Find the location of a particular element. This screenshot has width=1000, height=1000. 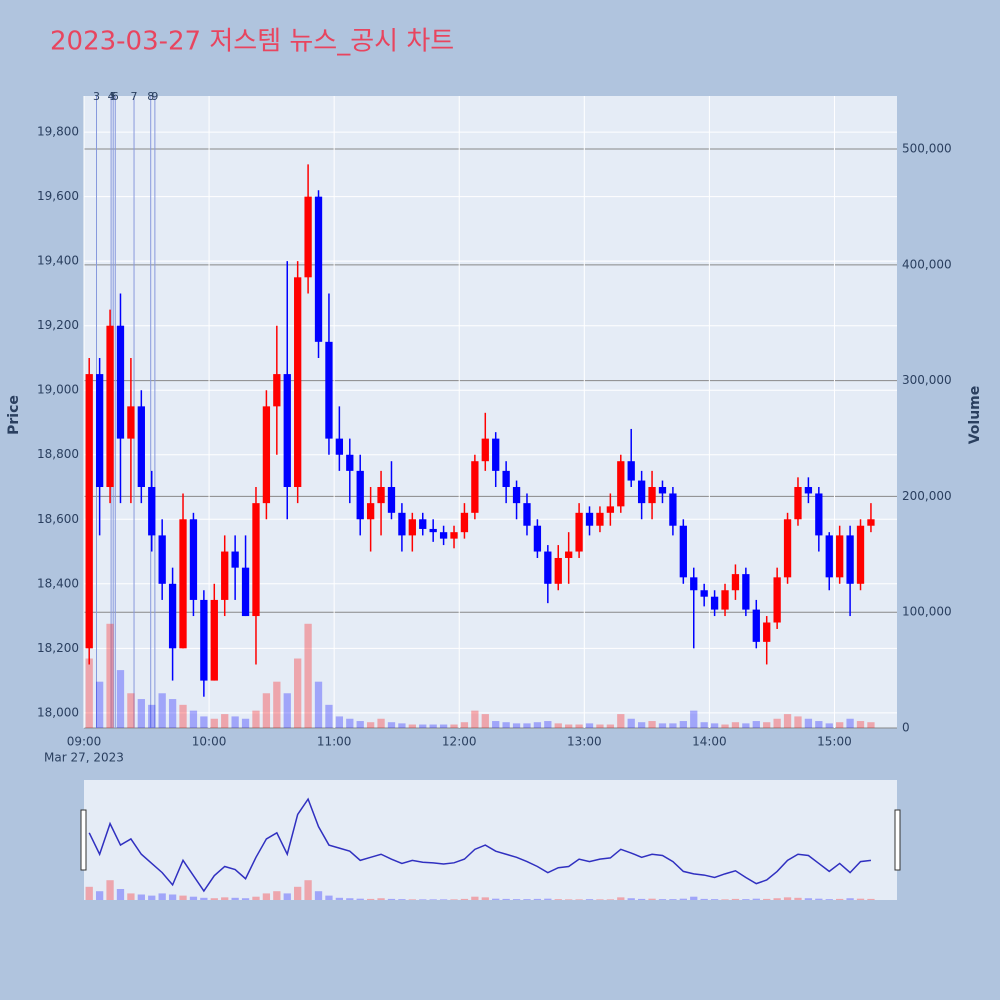

y-tick-label: 19,600 is located at coordinates (58, 196).